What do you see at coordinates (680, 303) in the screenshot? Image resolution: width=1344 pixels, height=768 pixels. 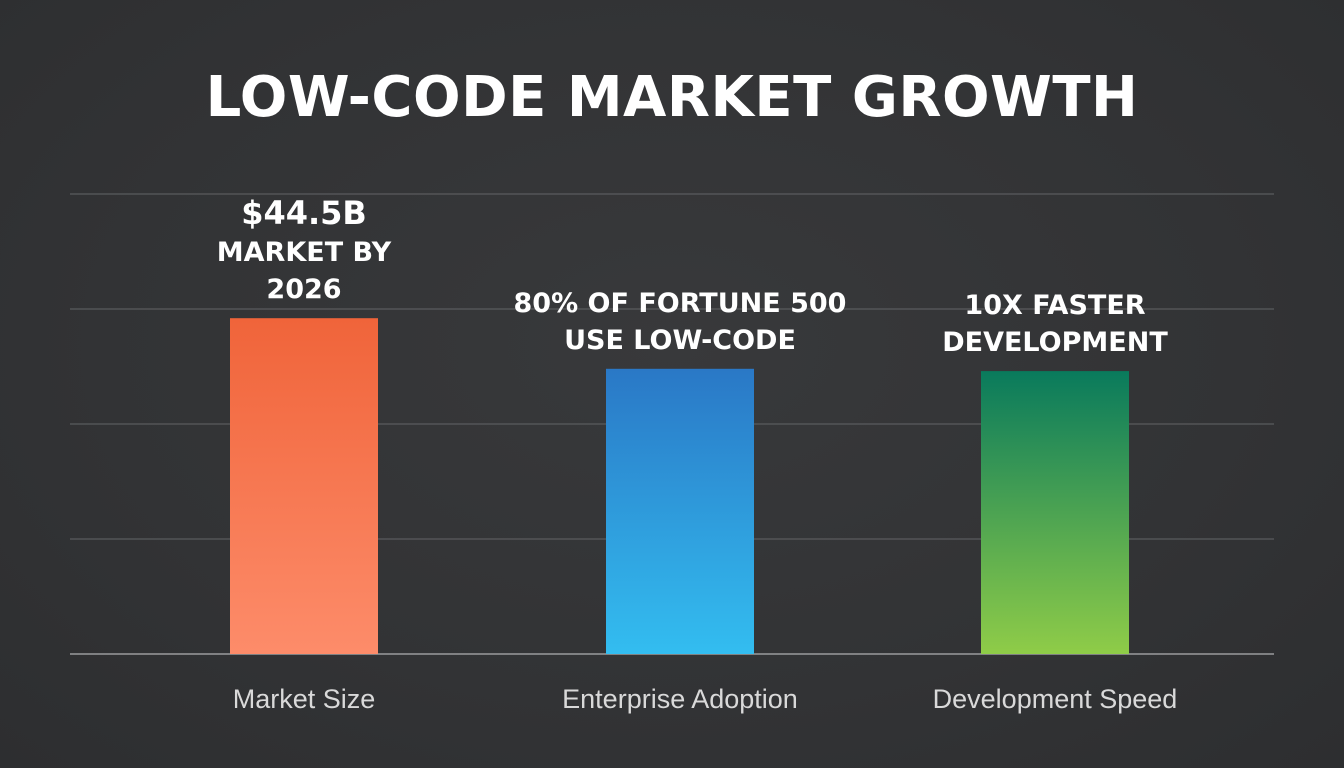 I see `data-label: 80% OF FORTUNE 500` at bounding box center [680, 303].